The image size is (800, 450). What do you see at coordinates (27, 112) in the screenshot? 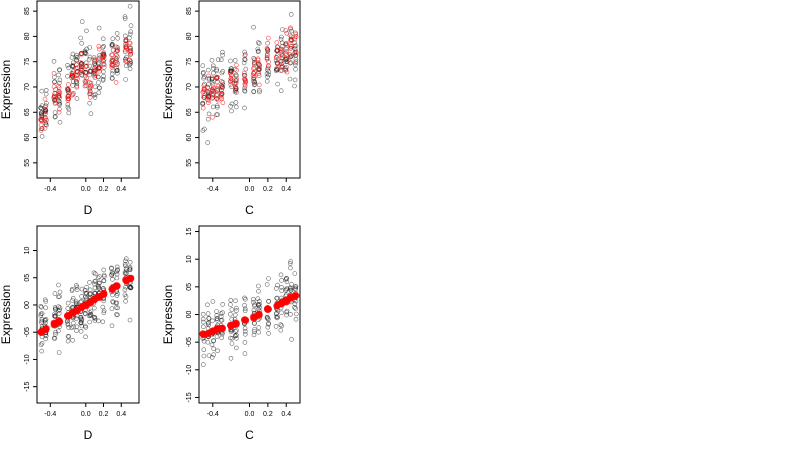
I see `y-tick-label: 65` at bounding box center [27, 112].